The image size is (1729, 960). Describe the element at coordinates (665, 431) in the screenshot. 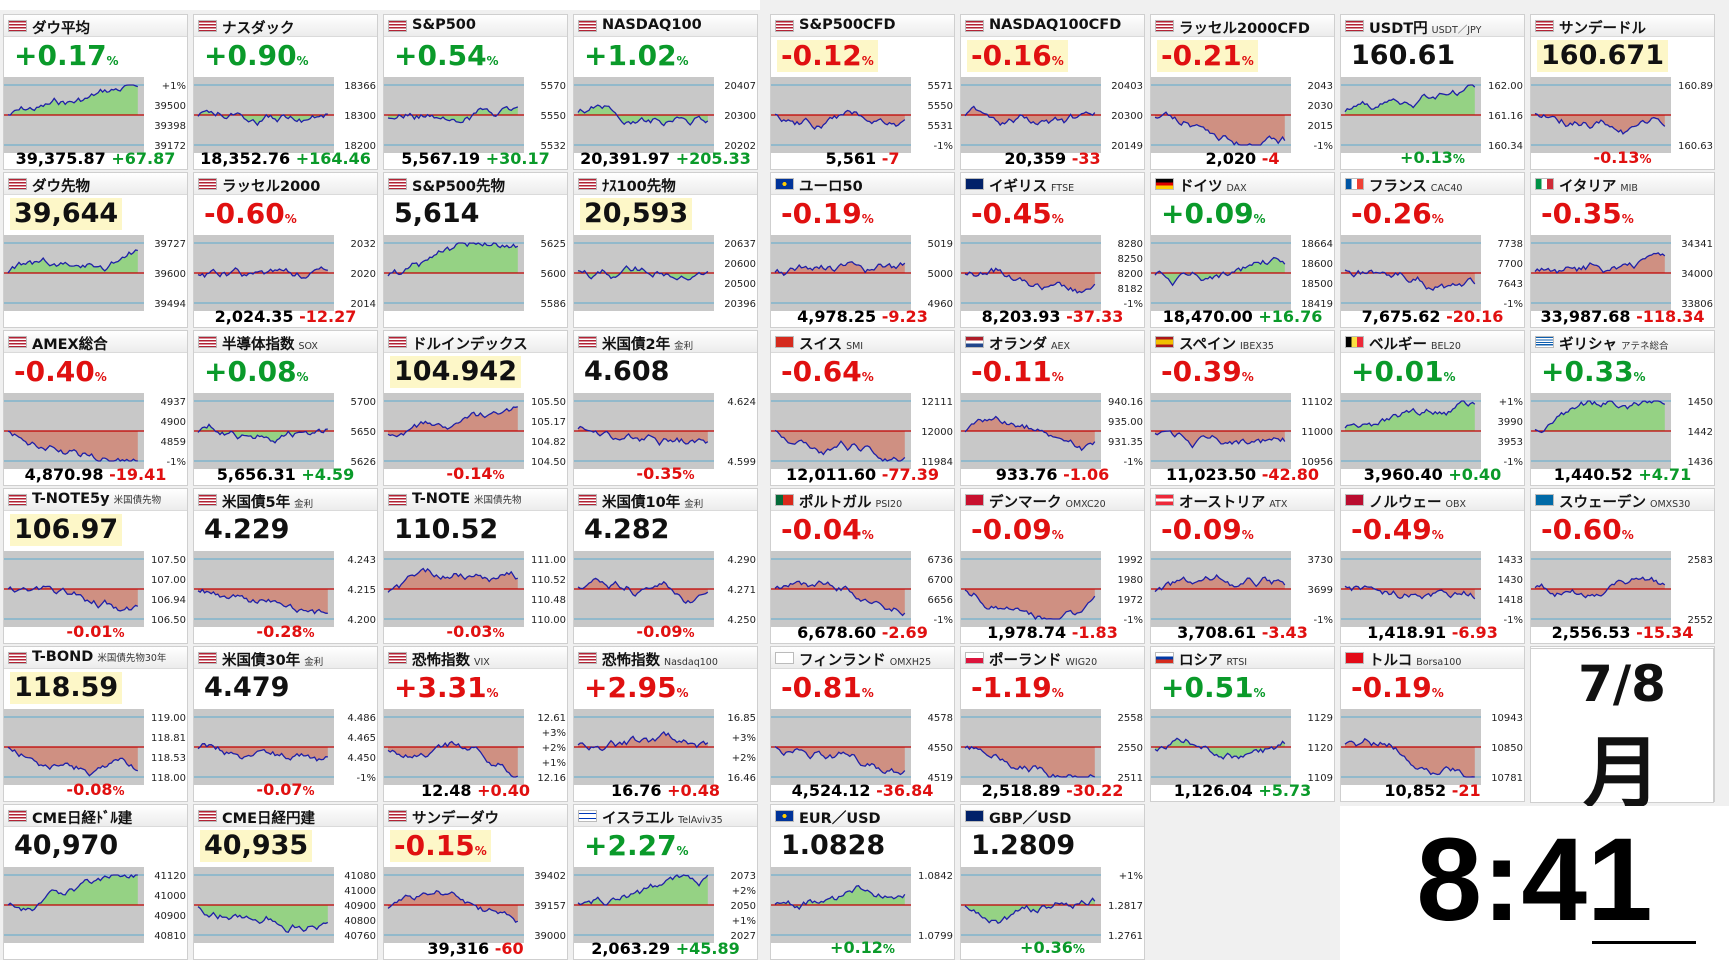

I see `sparkline-chart: 4.624 4.599` at that location.